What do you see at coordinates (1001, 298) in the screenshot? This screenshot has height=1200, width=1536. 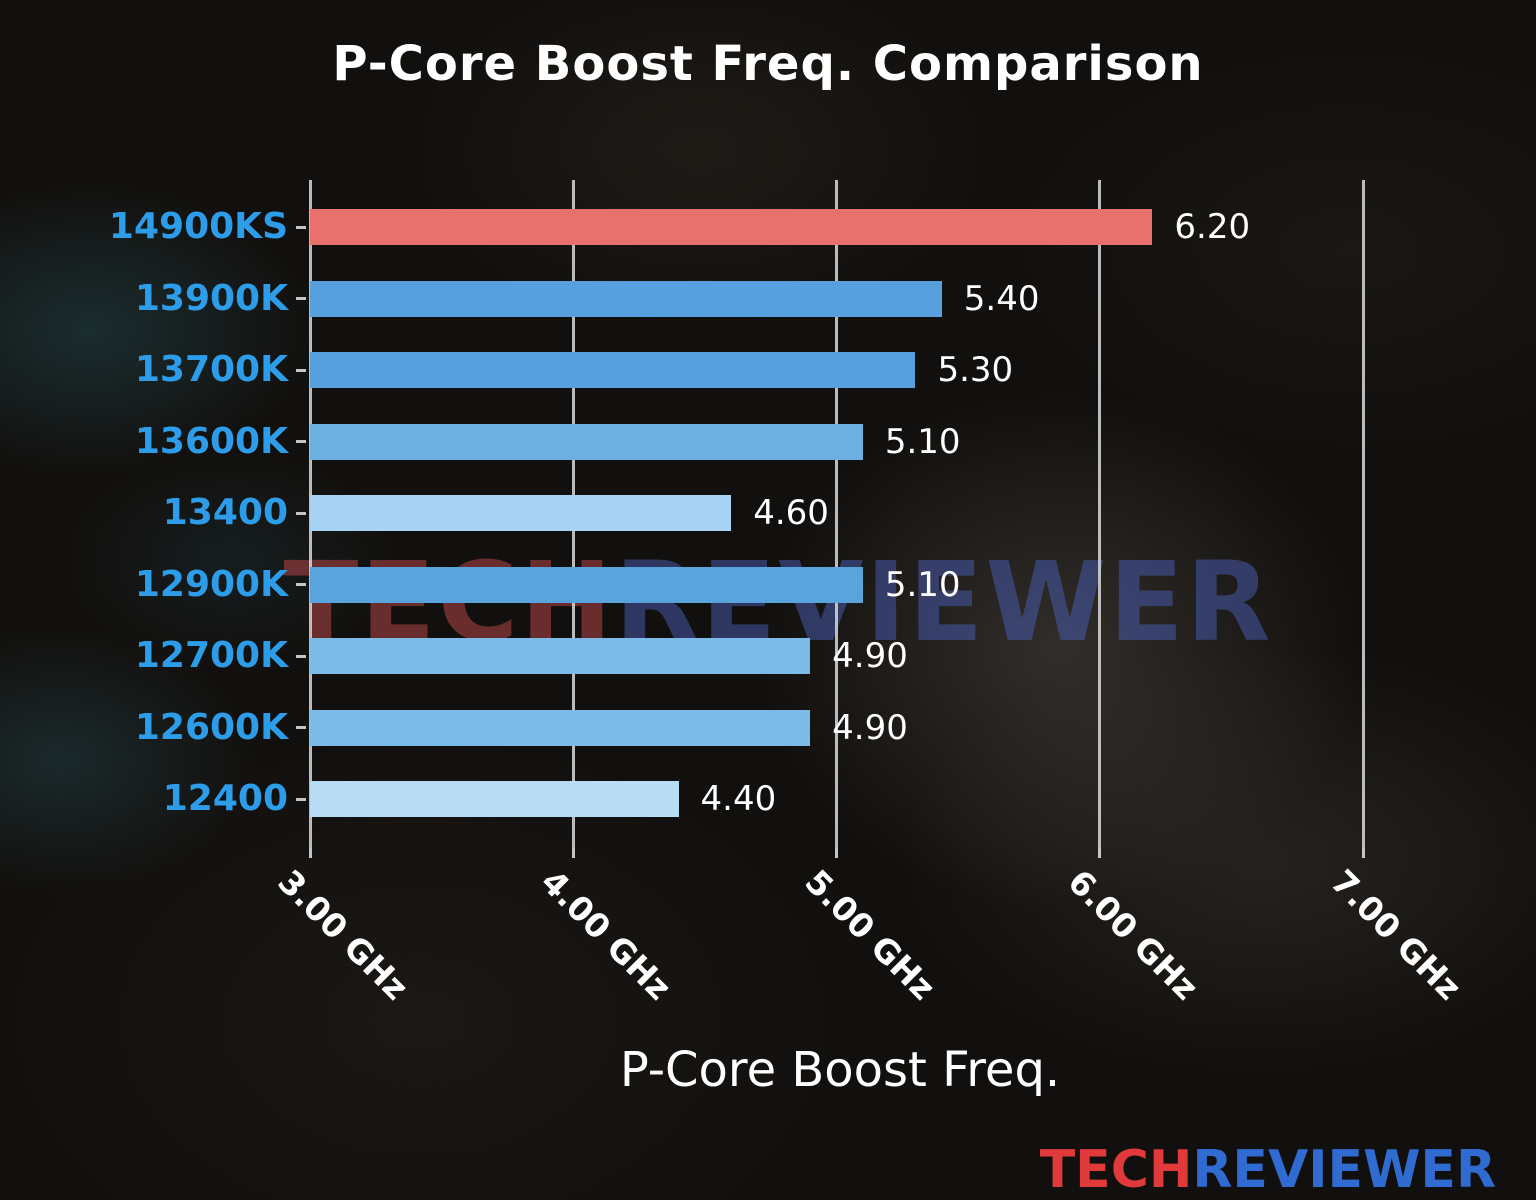 I see `value-label-13900k: 5.40` at bounding box center [1001, 298].